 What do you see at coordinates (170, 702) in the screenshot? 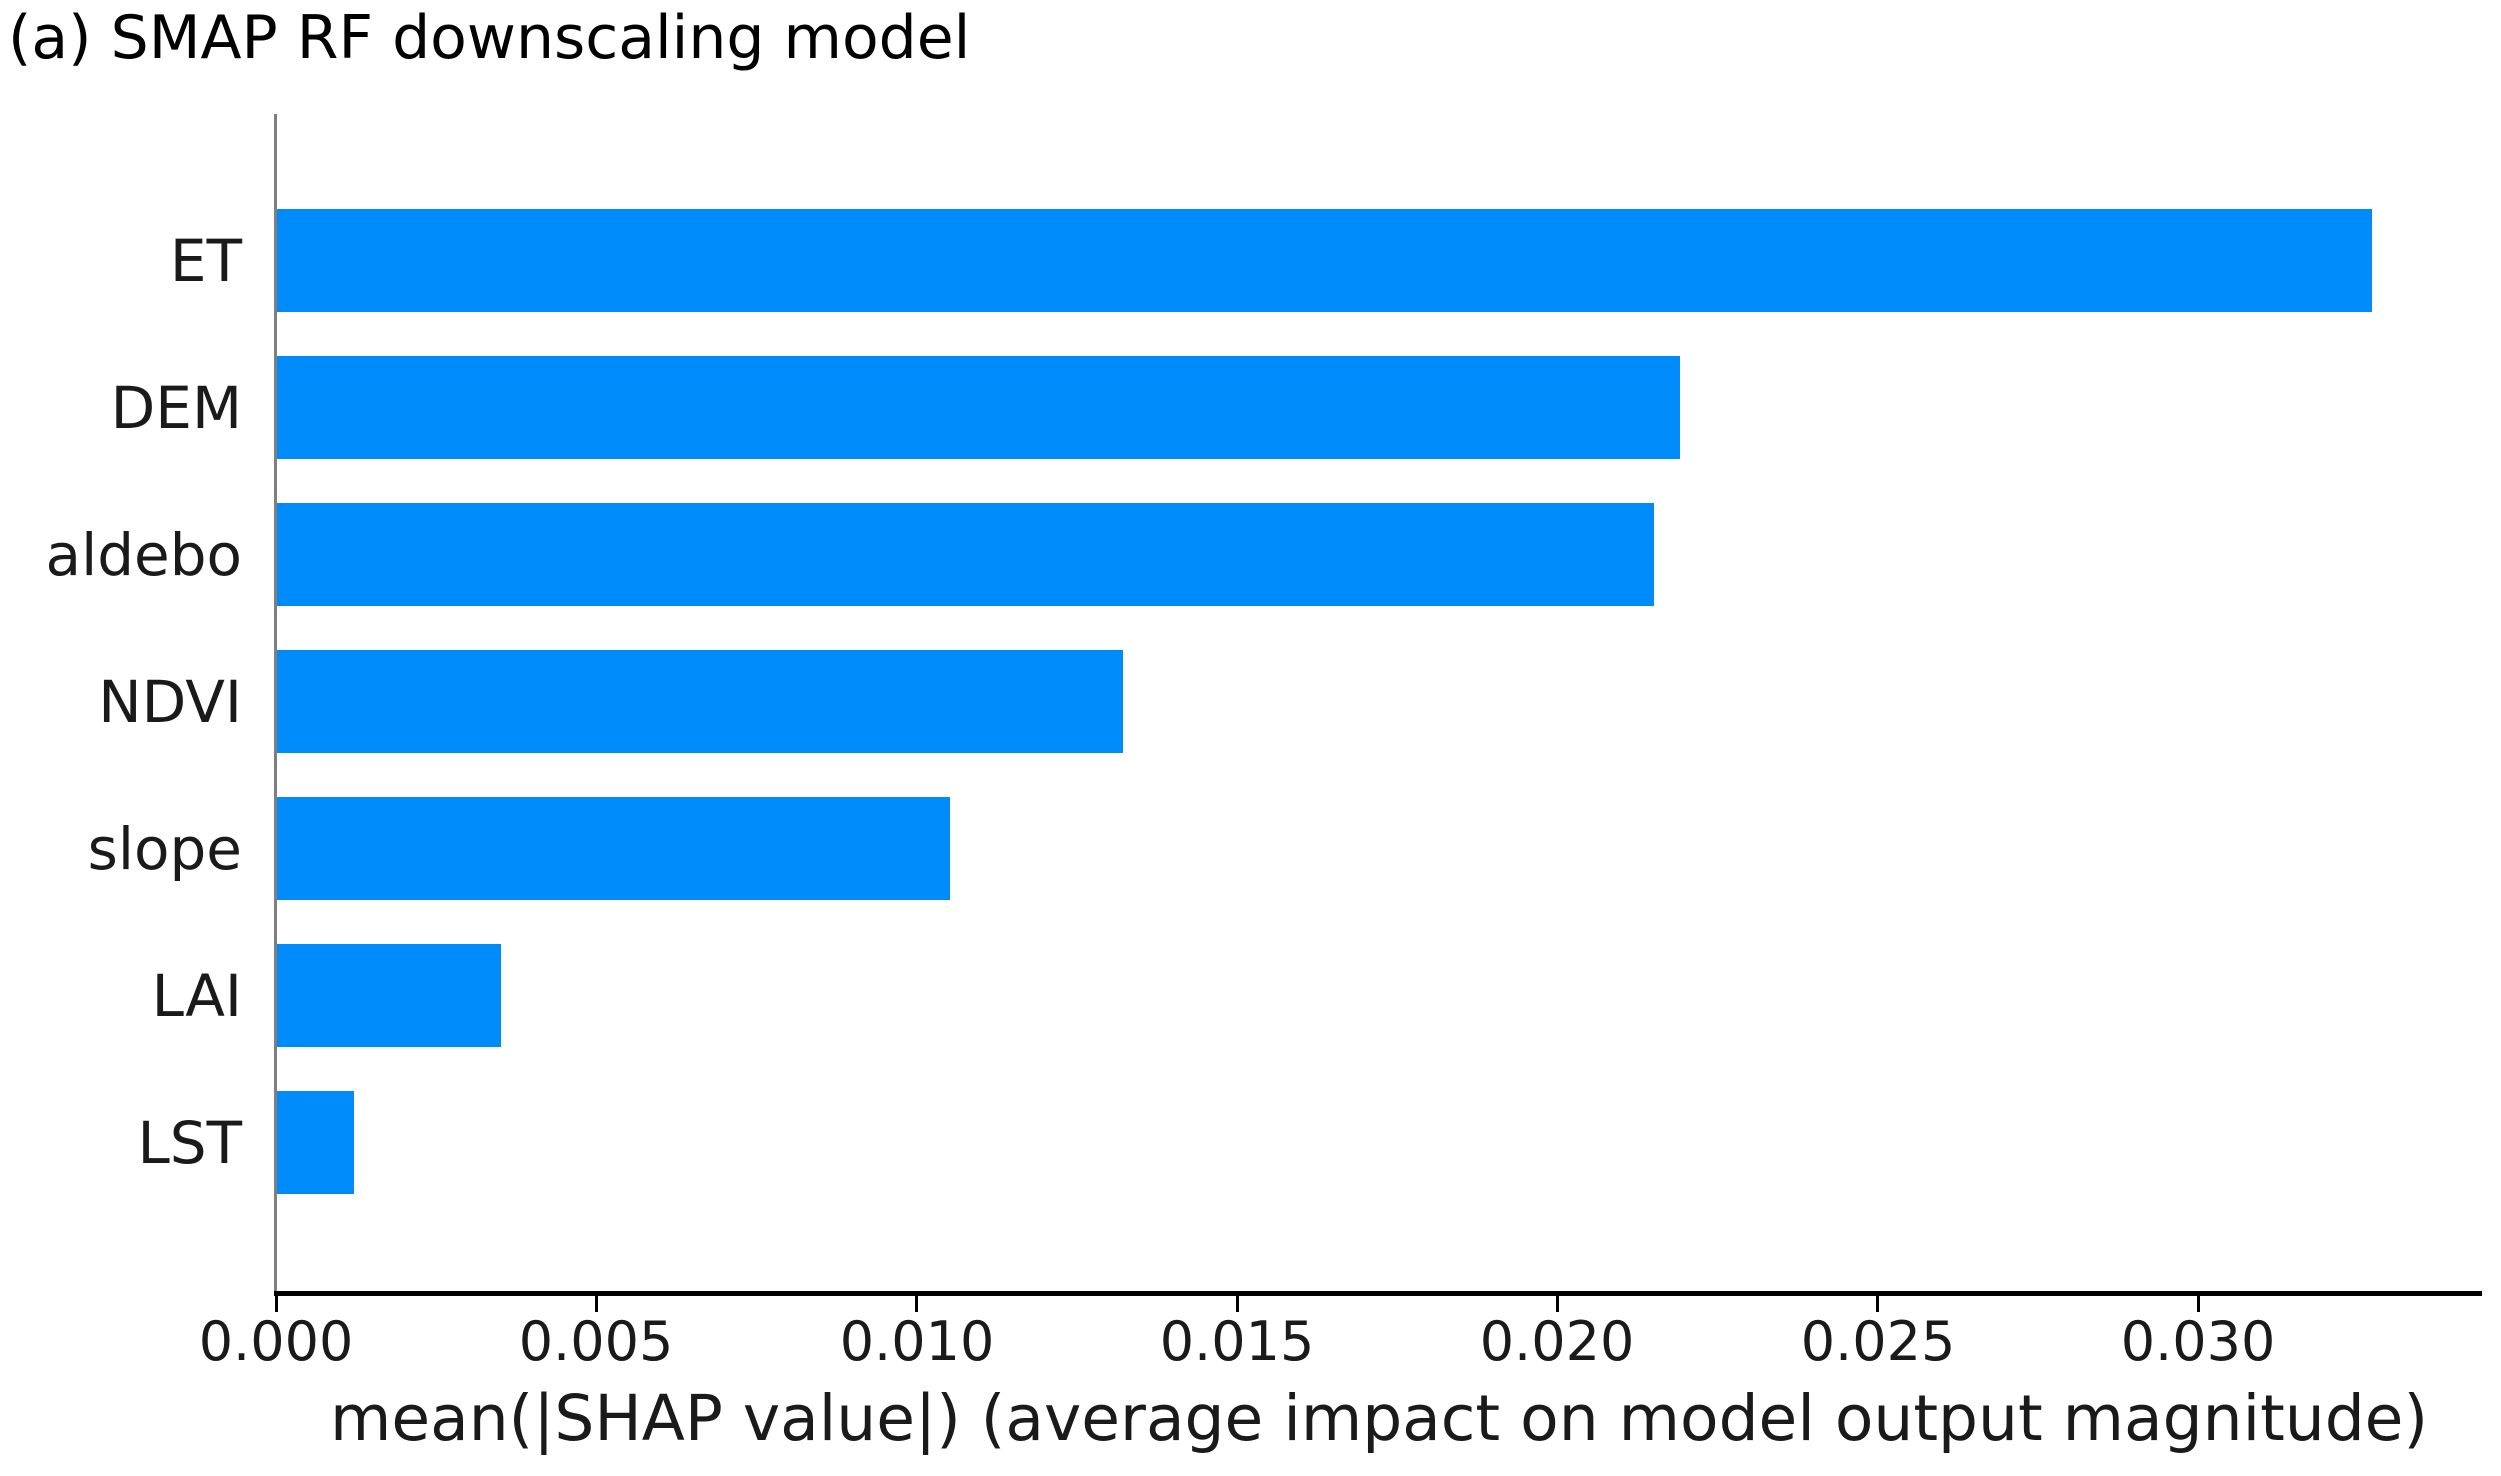
I see `y-tick-label-NDVI: NDVI` at bounding box center [170, 702].